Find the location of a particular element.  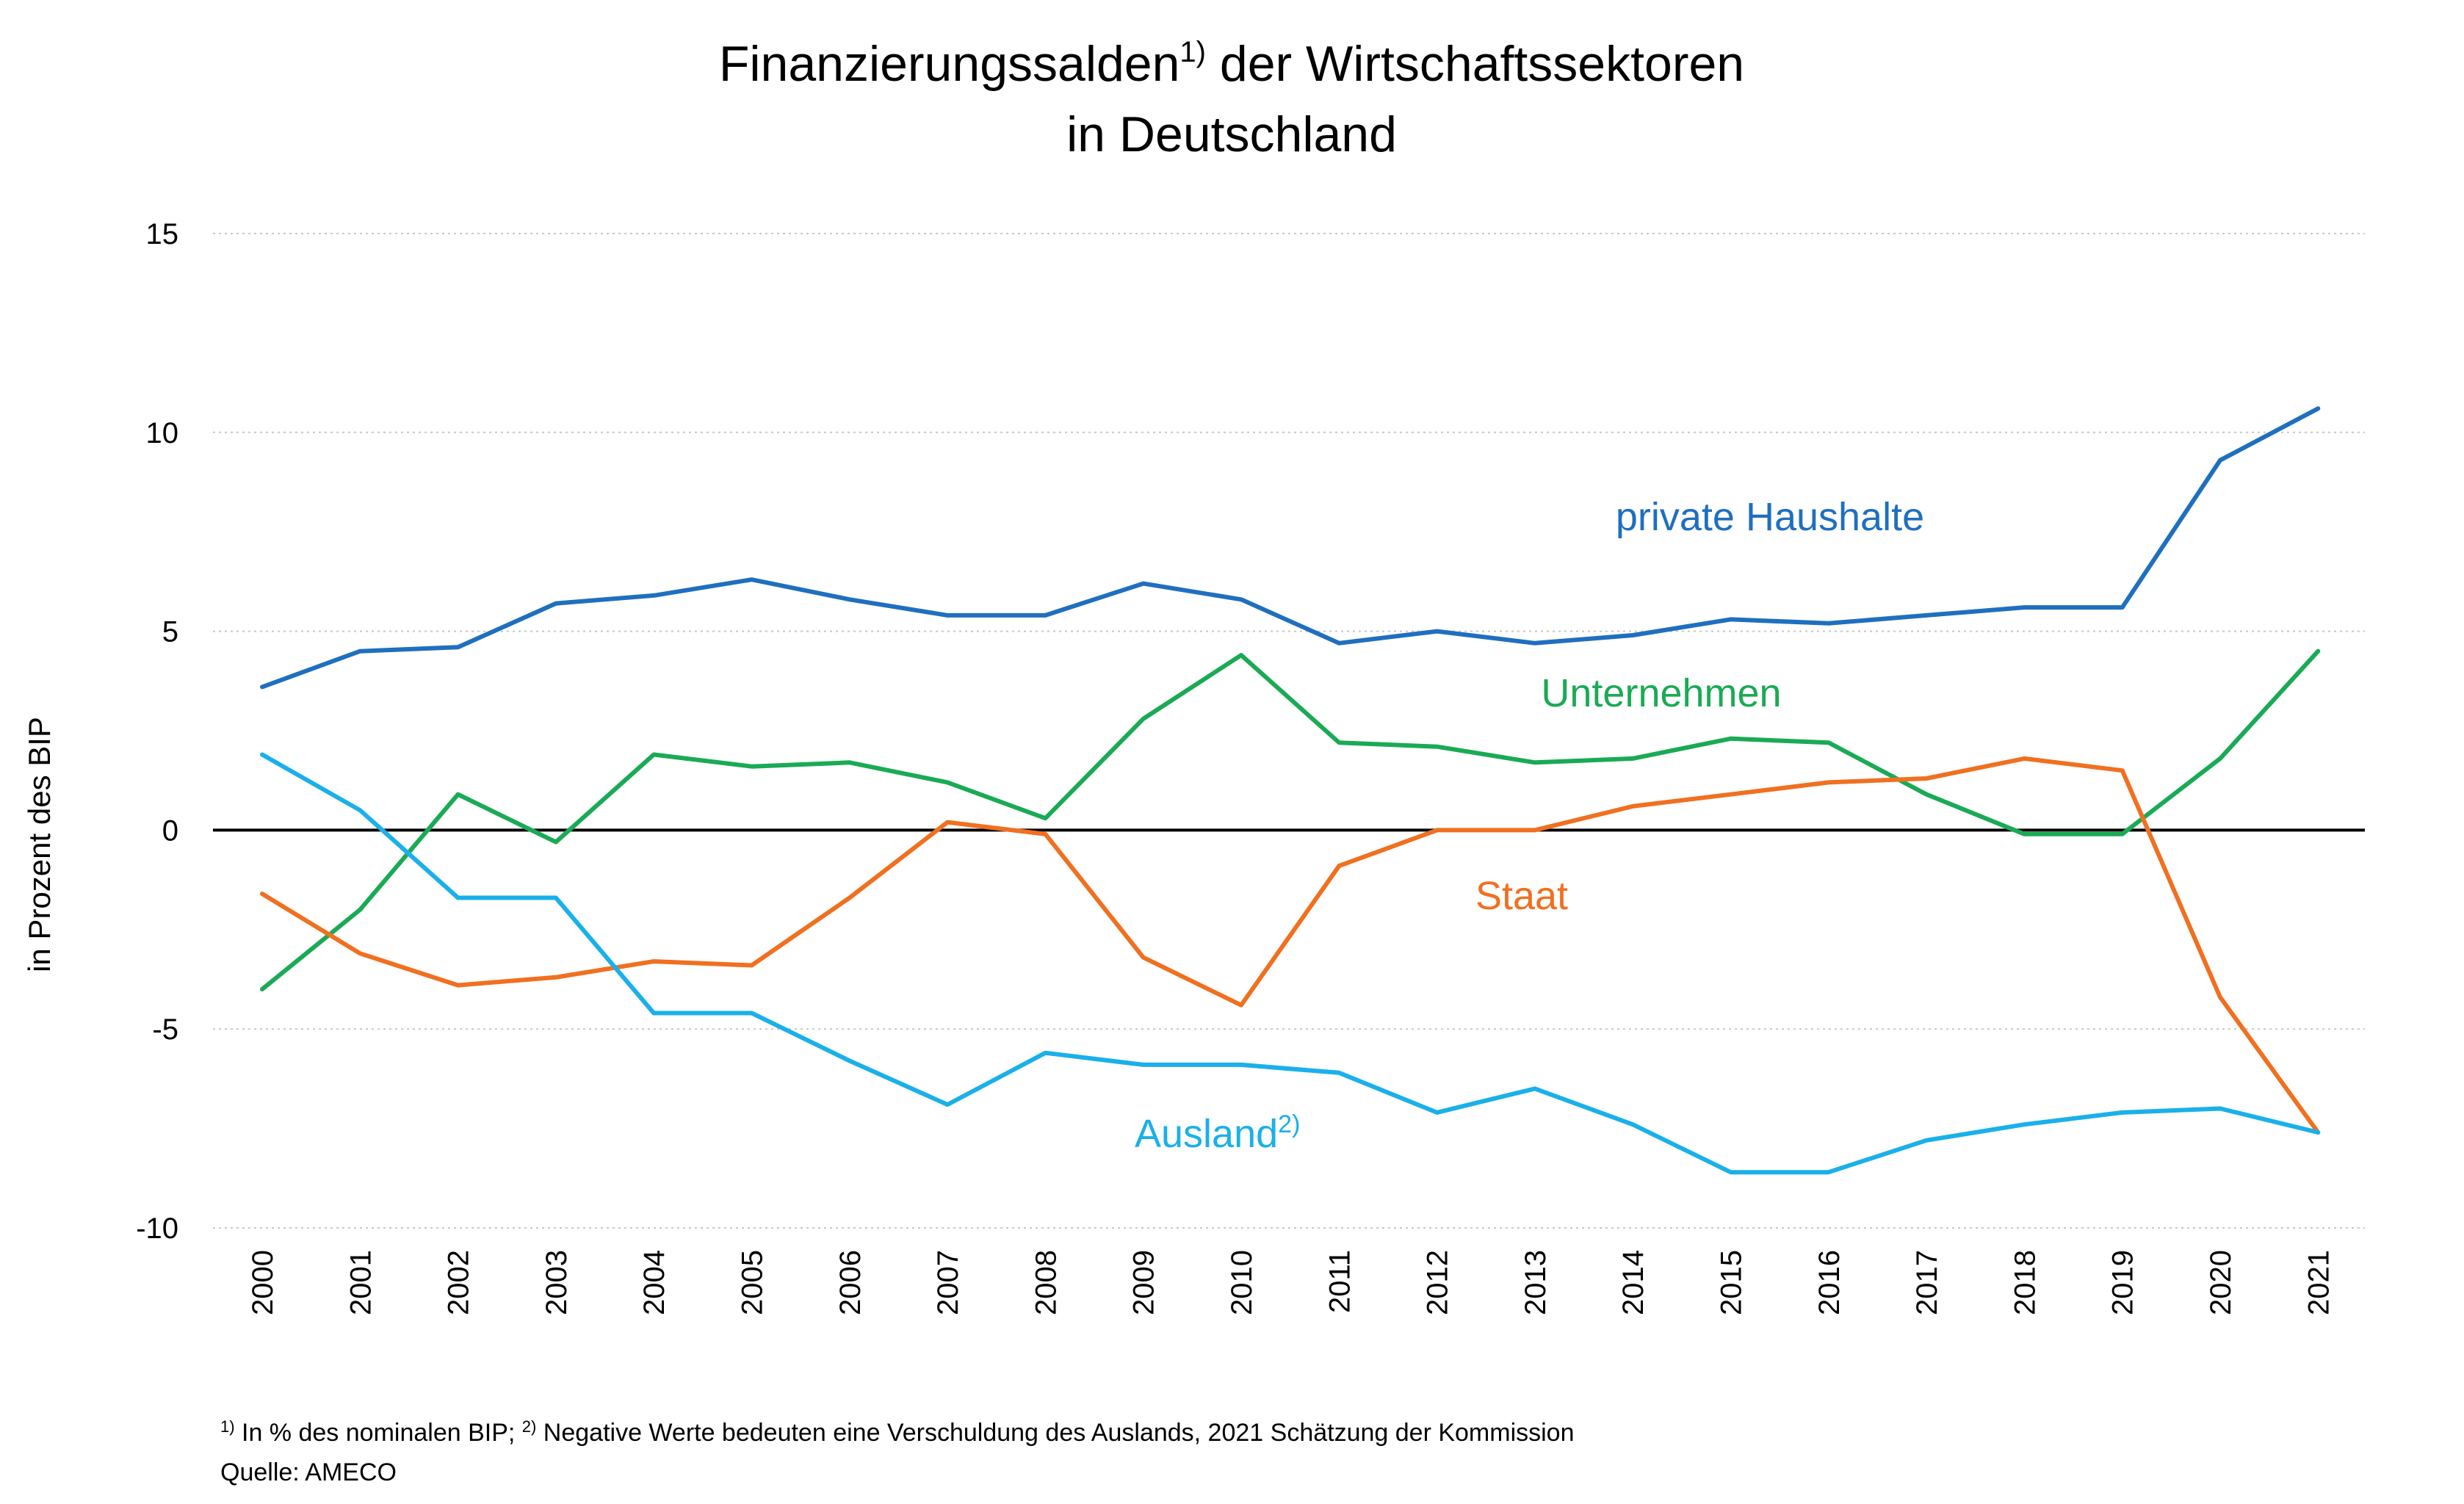

chart-title-main: Finanzierungssalden is located at coordinates (949, 64).